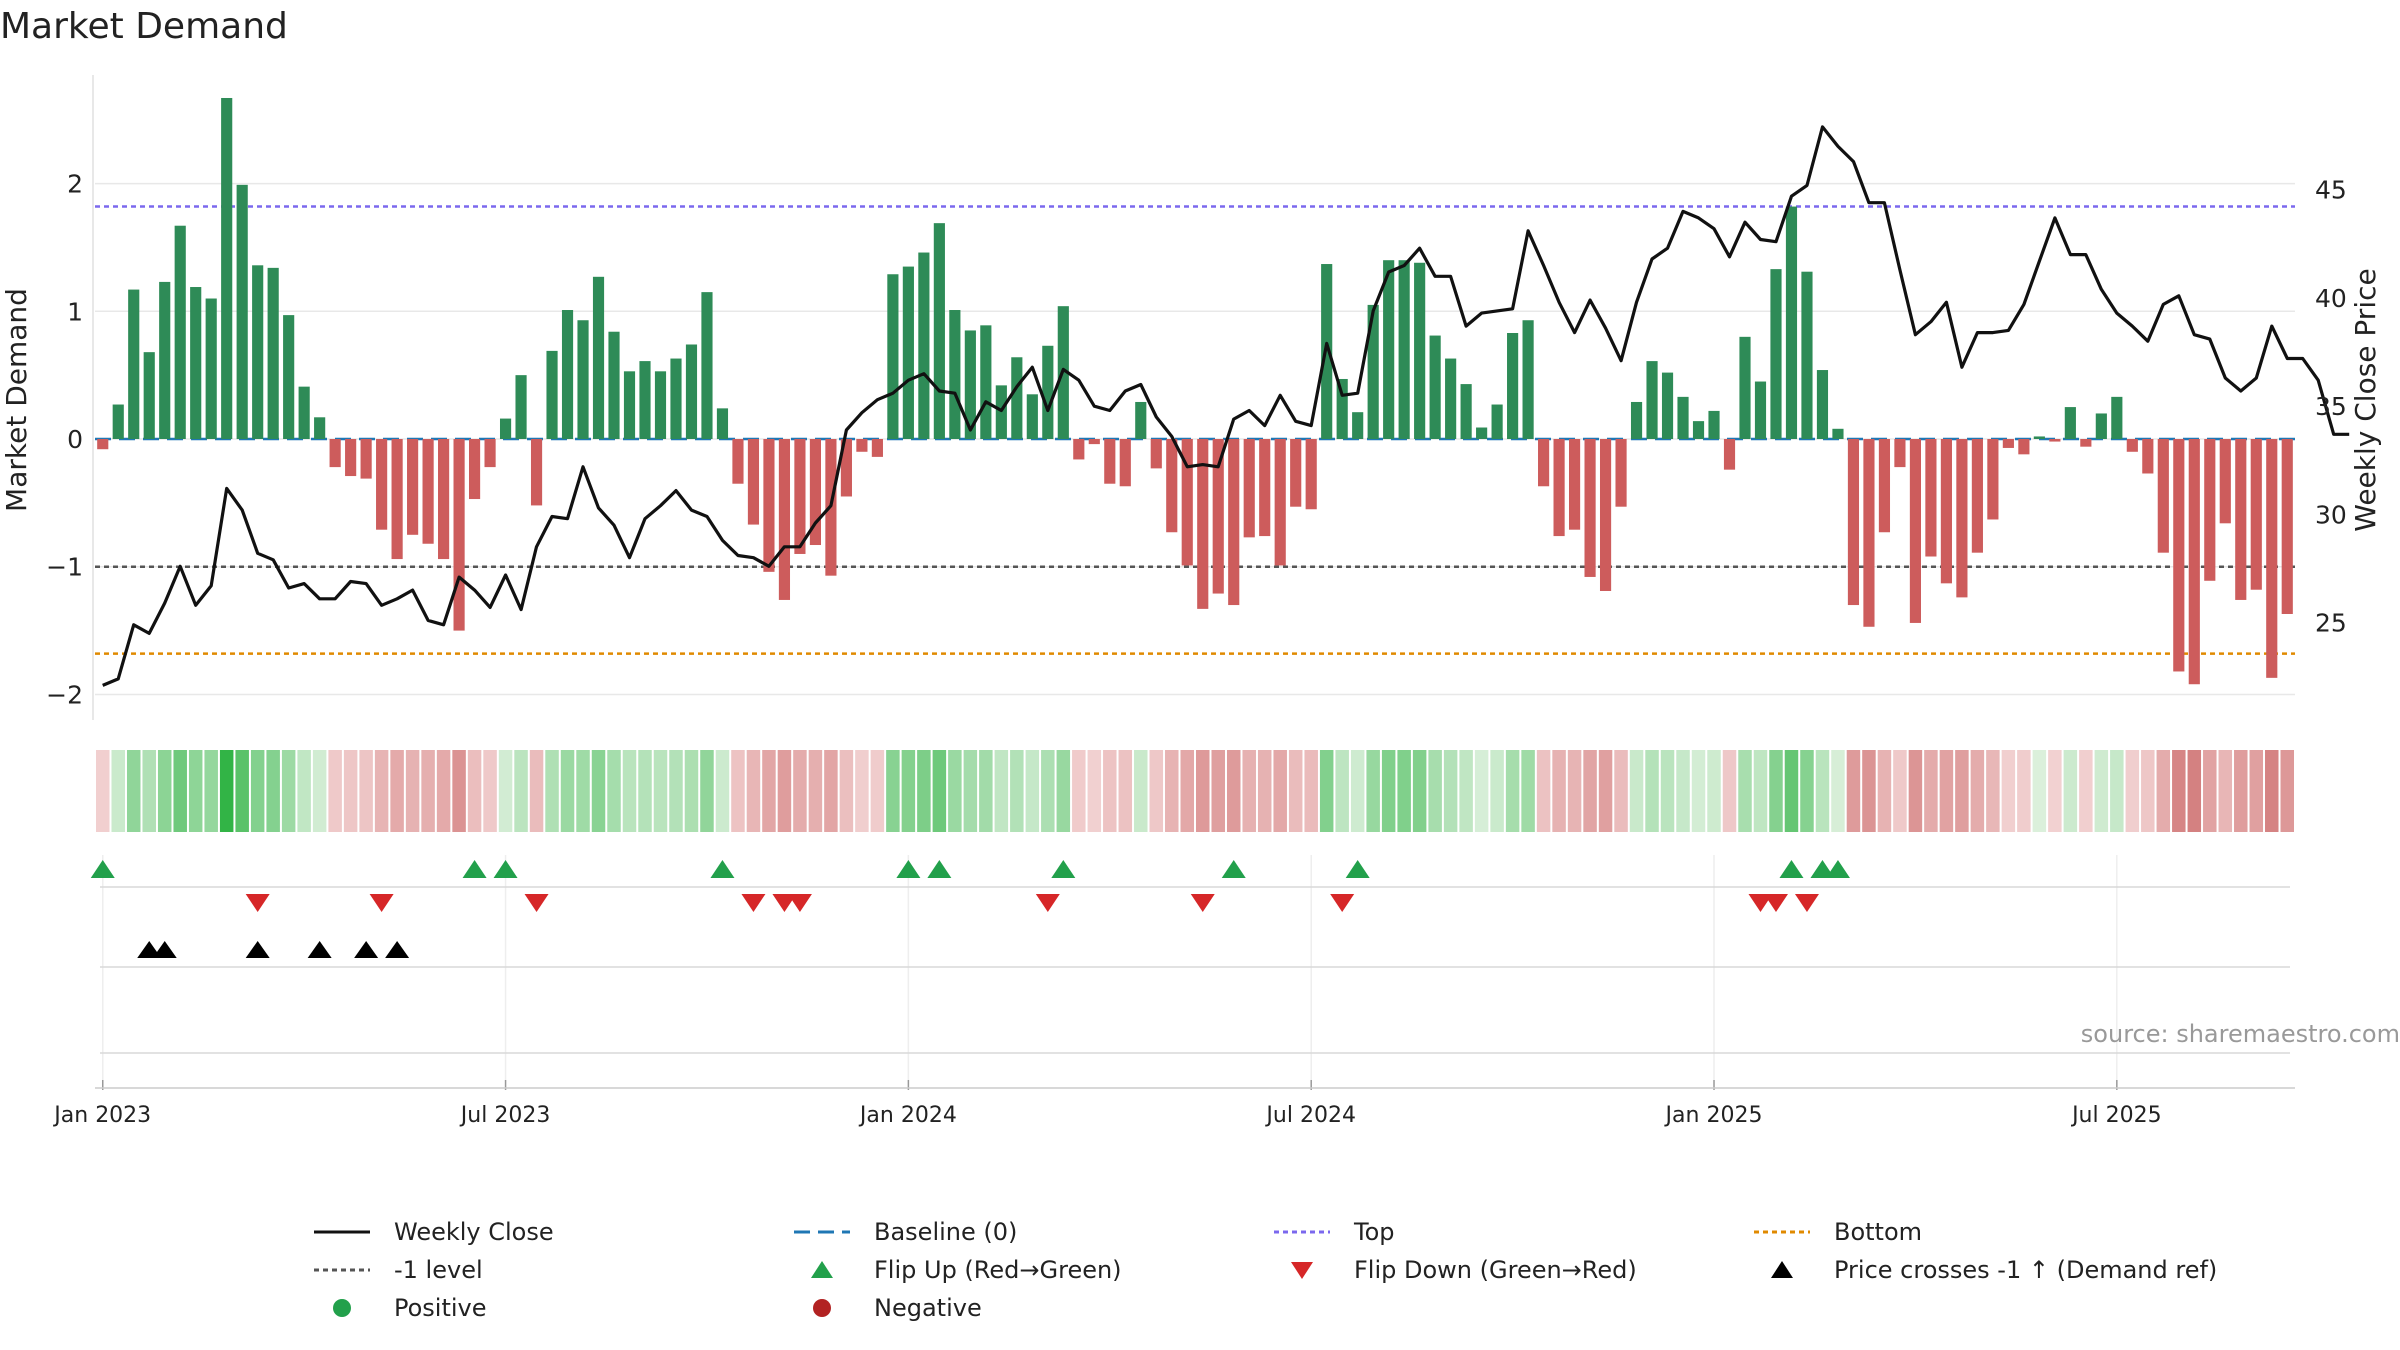  Describe the element at coordinates (822, 1308) in the screenshot. I see `legend-negative-icon` at that location.